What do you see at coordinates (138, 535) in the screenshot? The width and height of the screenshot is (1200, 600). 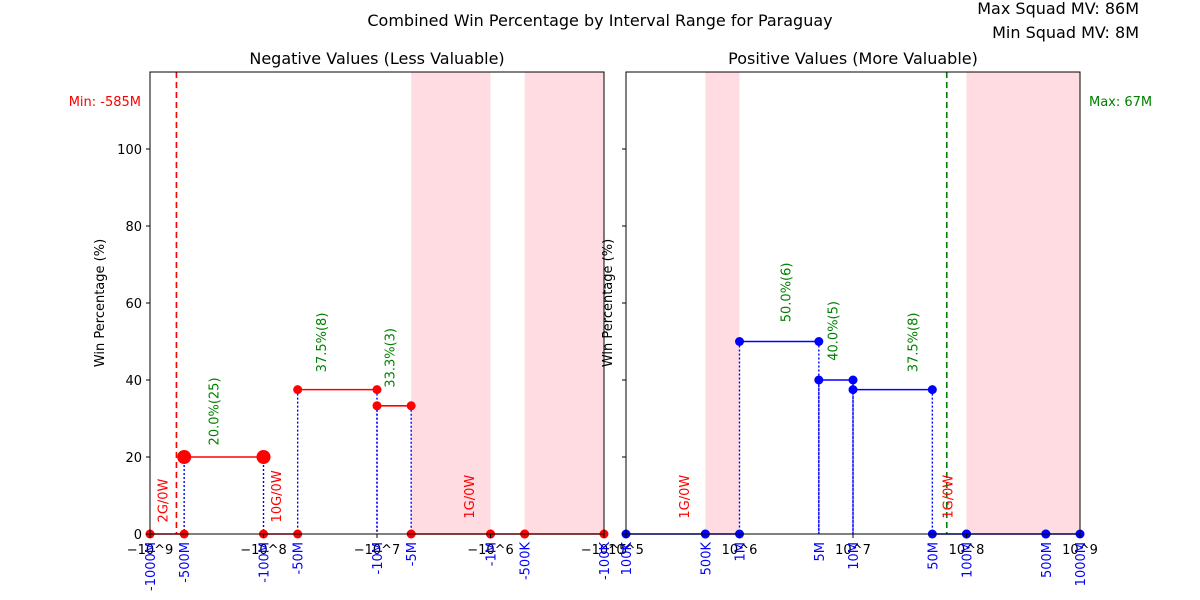 I see `y-tick-label: 0` at bounding box center [138, 535].